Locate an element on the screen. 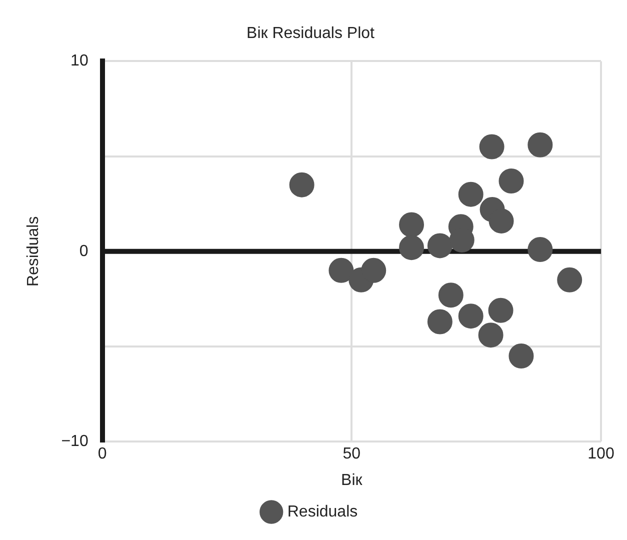 This screenshot has width=627, height=540. x-tick-label: 100 is located at coordinates (601, 454).